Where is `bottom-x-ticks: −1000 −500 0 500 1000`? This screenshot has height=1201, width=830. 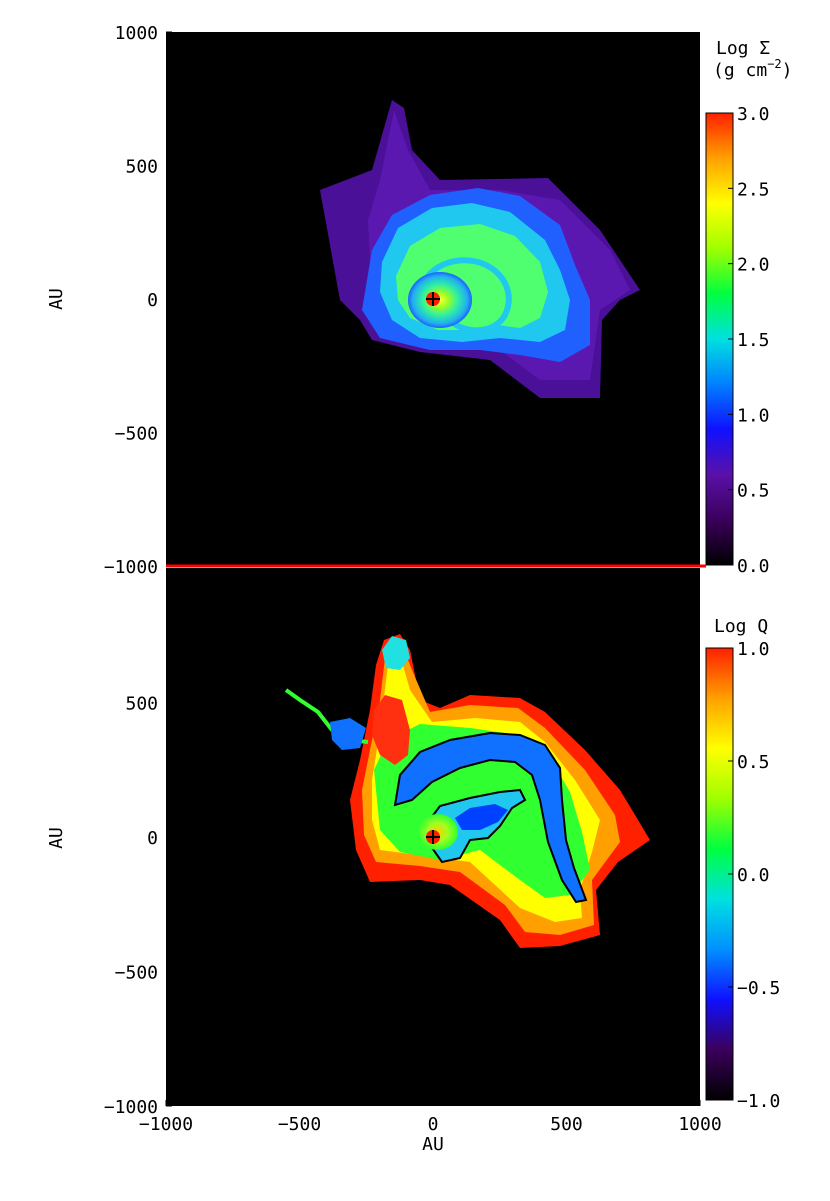 bottom-x-ticks: −1000 −500 0 500 1000 is located at coordinates (430, 1117).